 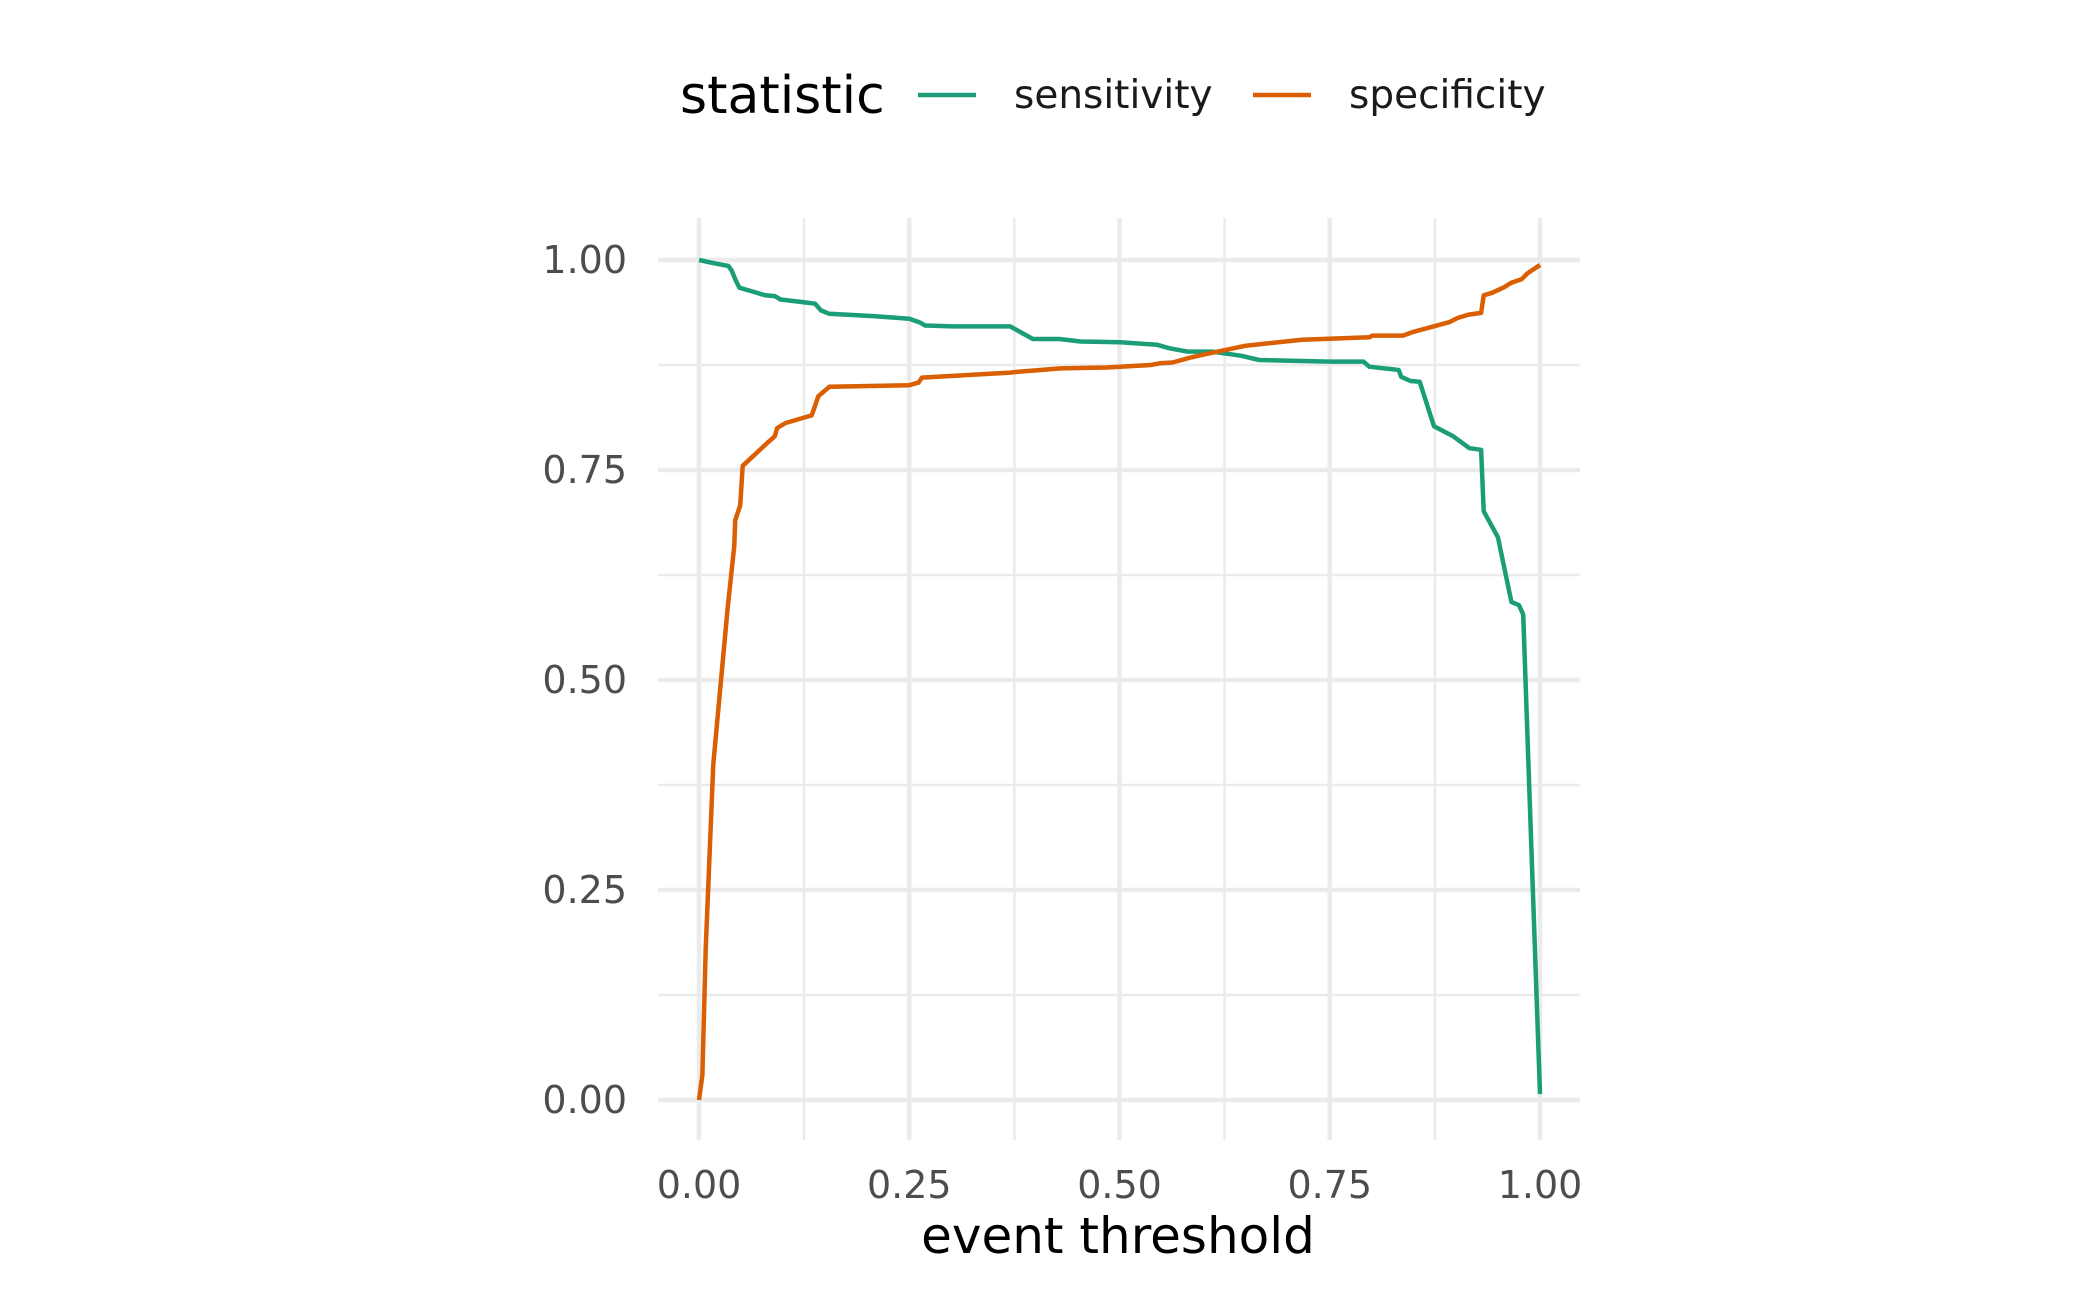 What do you see at coordinates (699, 1185) in the screenshot?
I see `x-tick-label: 0.00` at bounding box center [699, 1185].